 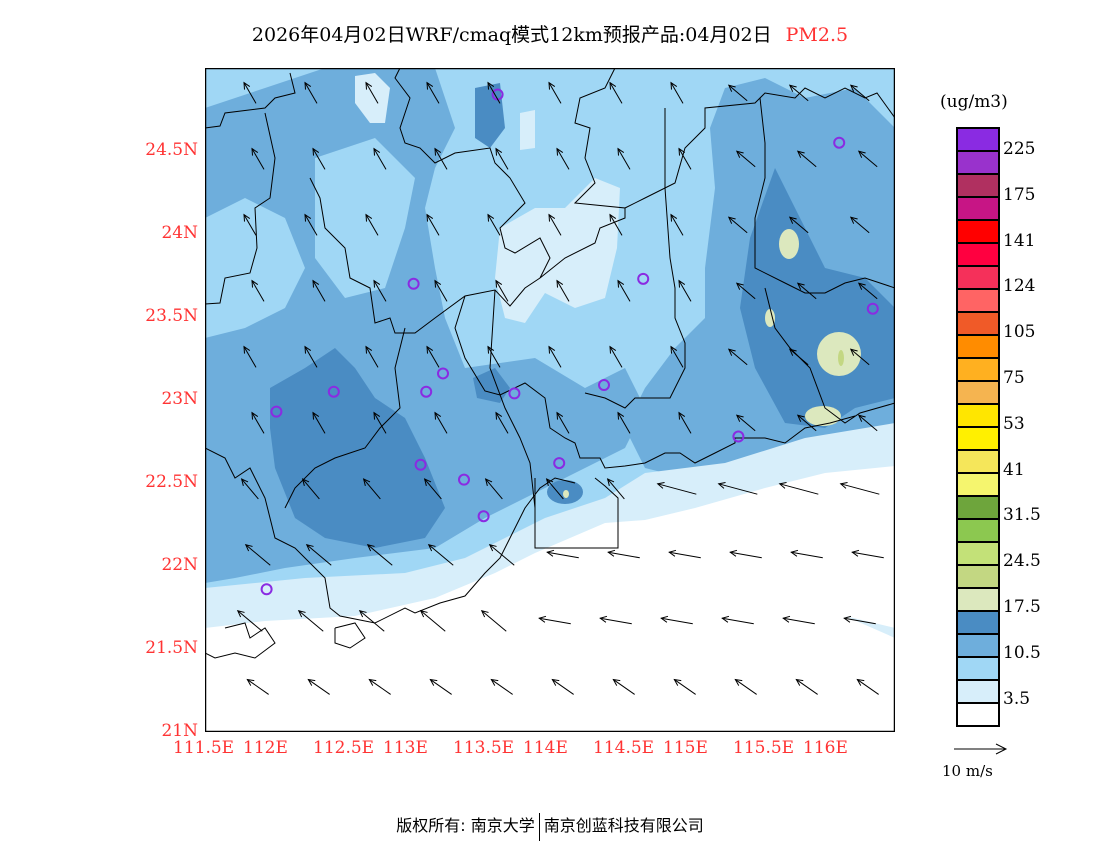 I want to click on colorbar-label: 53, so click(x=1014, y=423).